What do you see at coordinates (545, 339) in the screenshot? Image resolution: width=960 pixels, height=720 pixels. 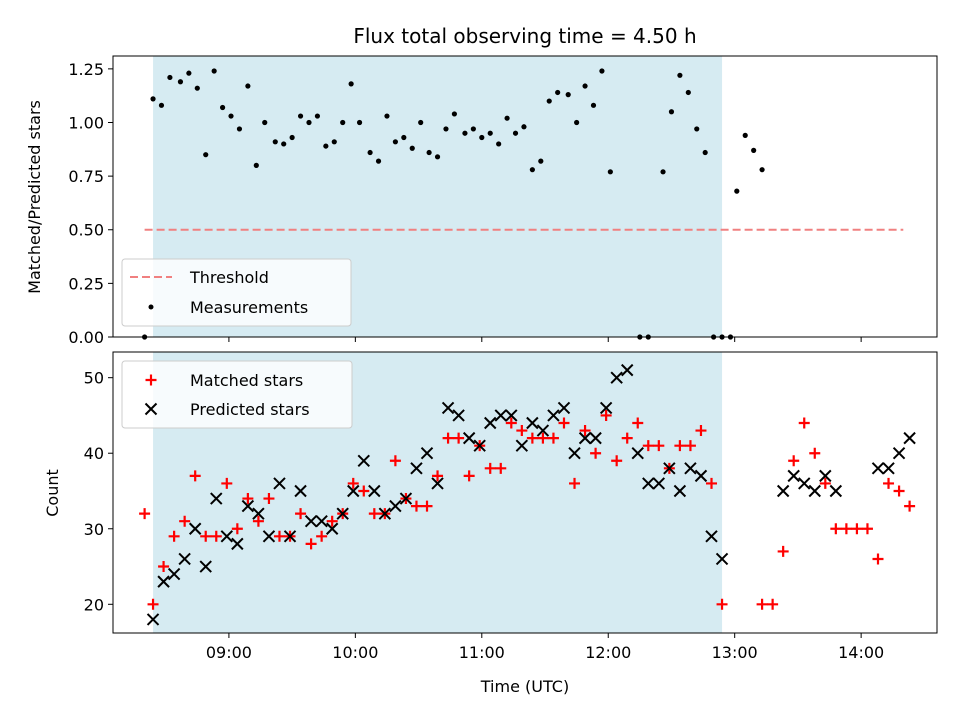 I see `ratio-x-ticks` at bounding box center [545, 339].